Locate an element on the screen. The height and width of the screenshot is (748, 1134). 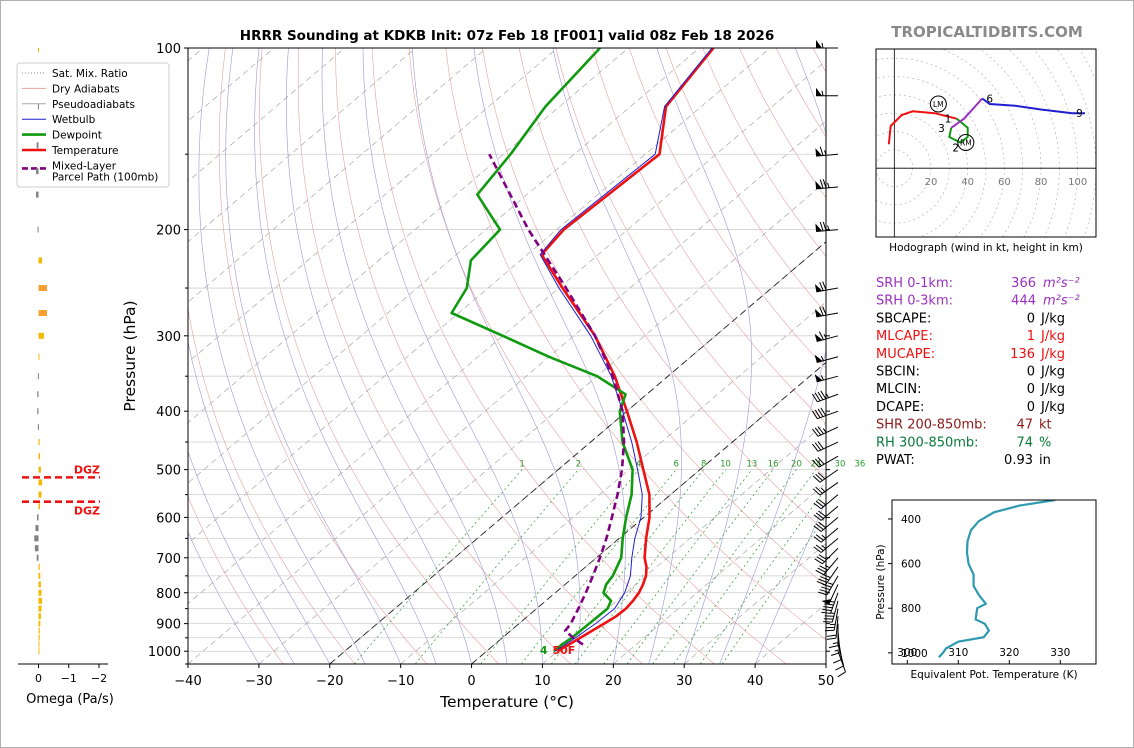
legend-label: Pseudoadiabats is located at coordinates (93, 105).